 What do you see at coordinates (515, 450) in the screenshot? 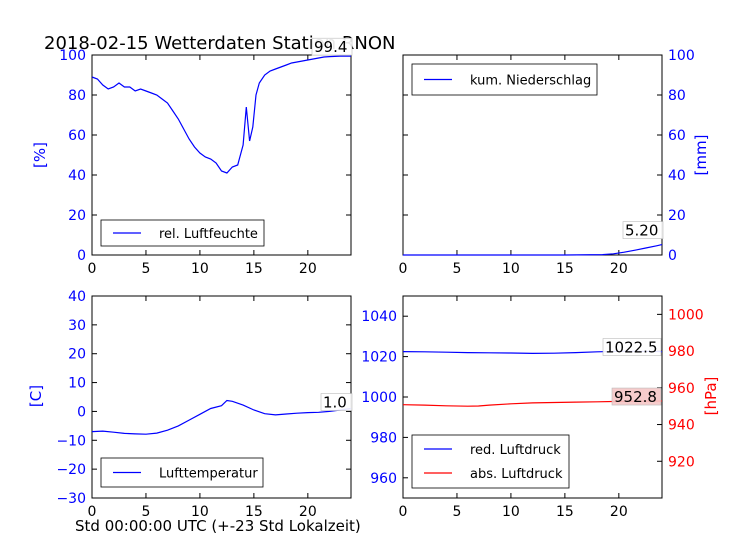
I see `legend-label: red. Luftdruck` at bounding box center [515, 450].